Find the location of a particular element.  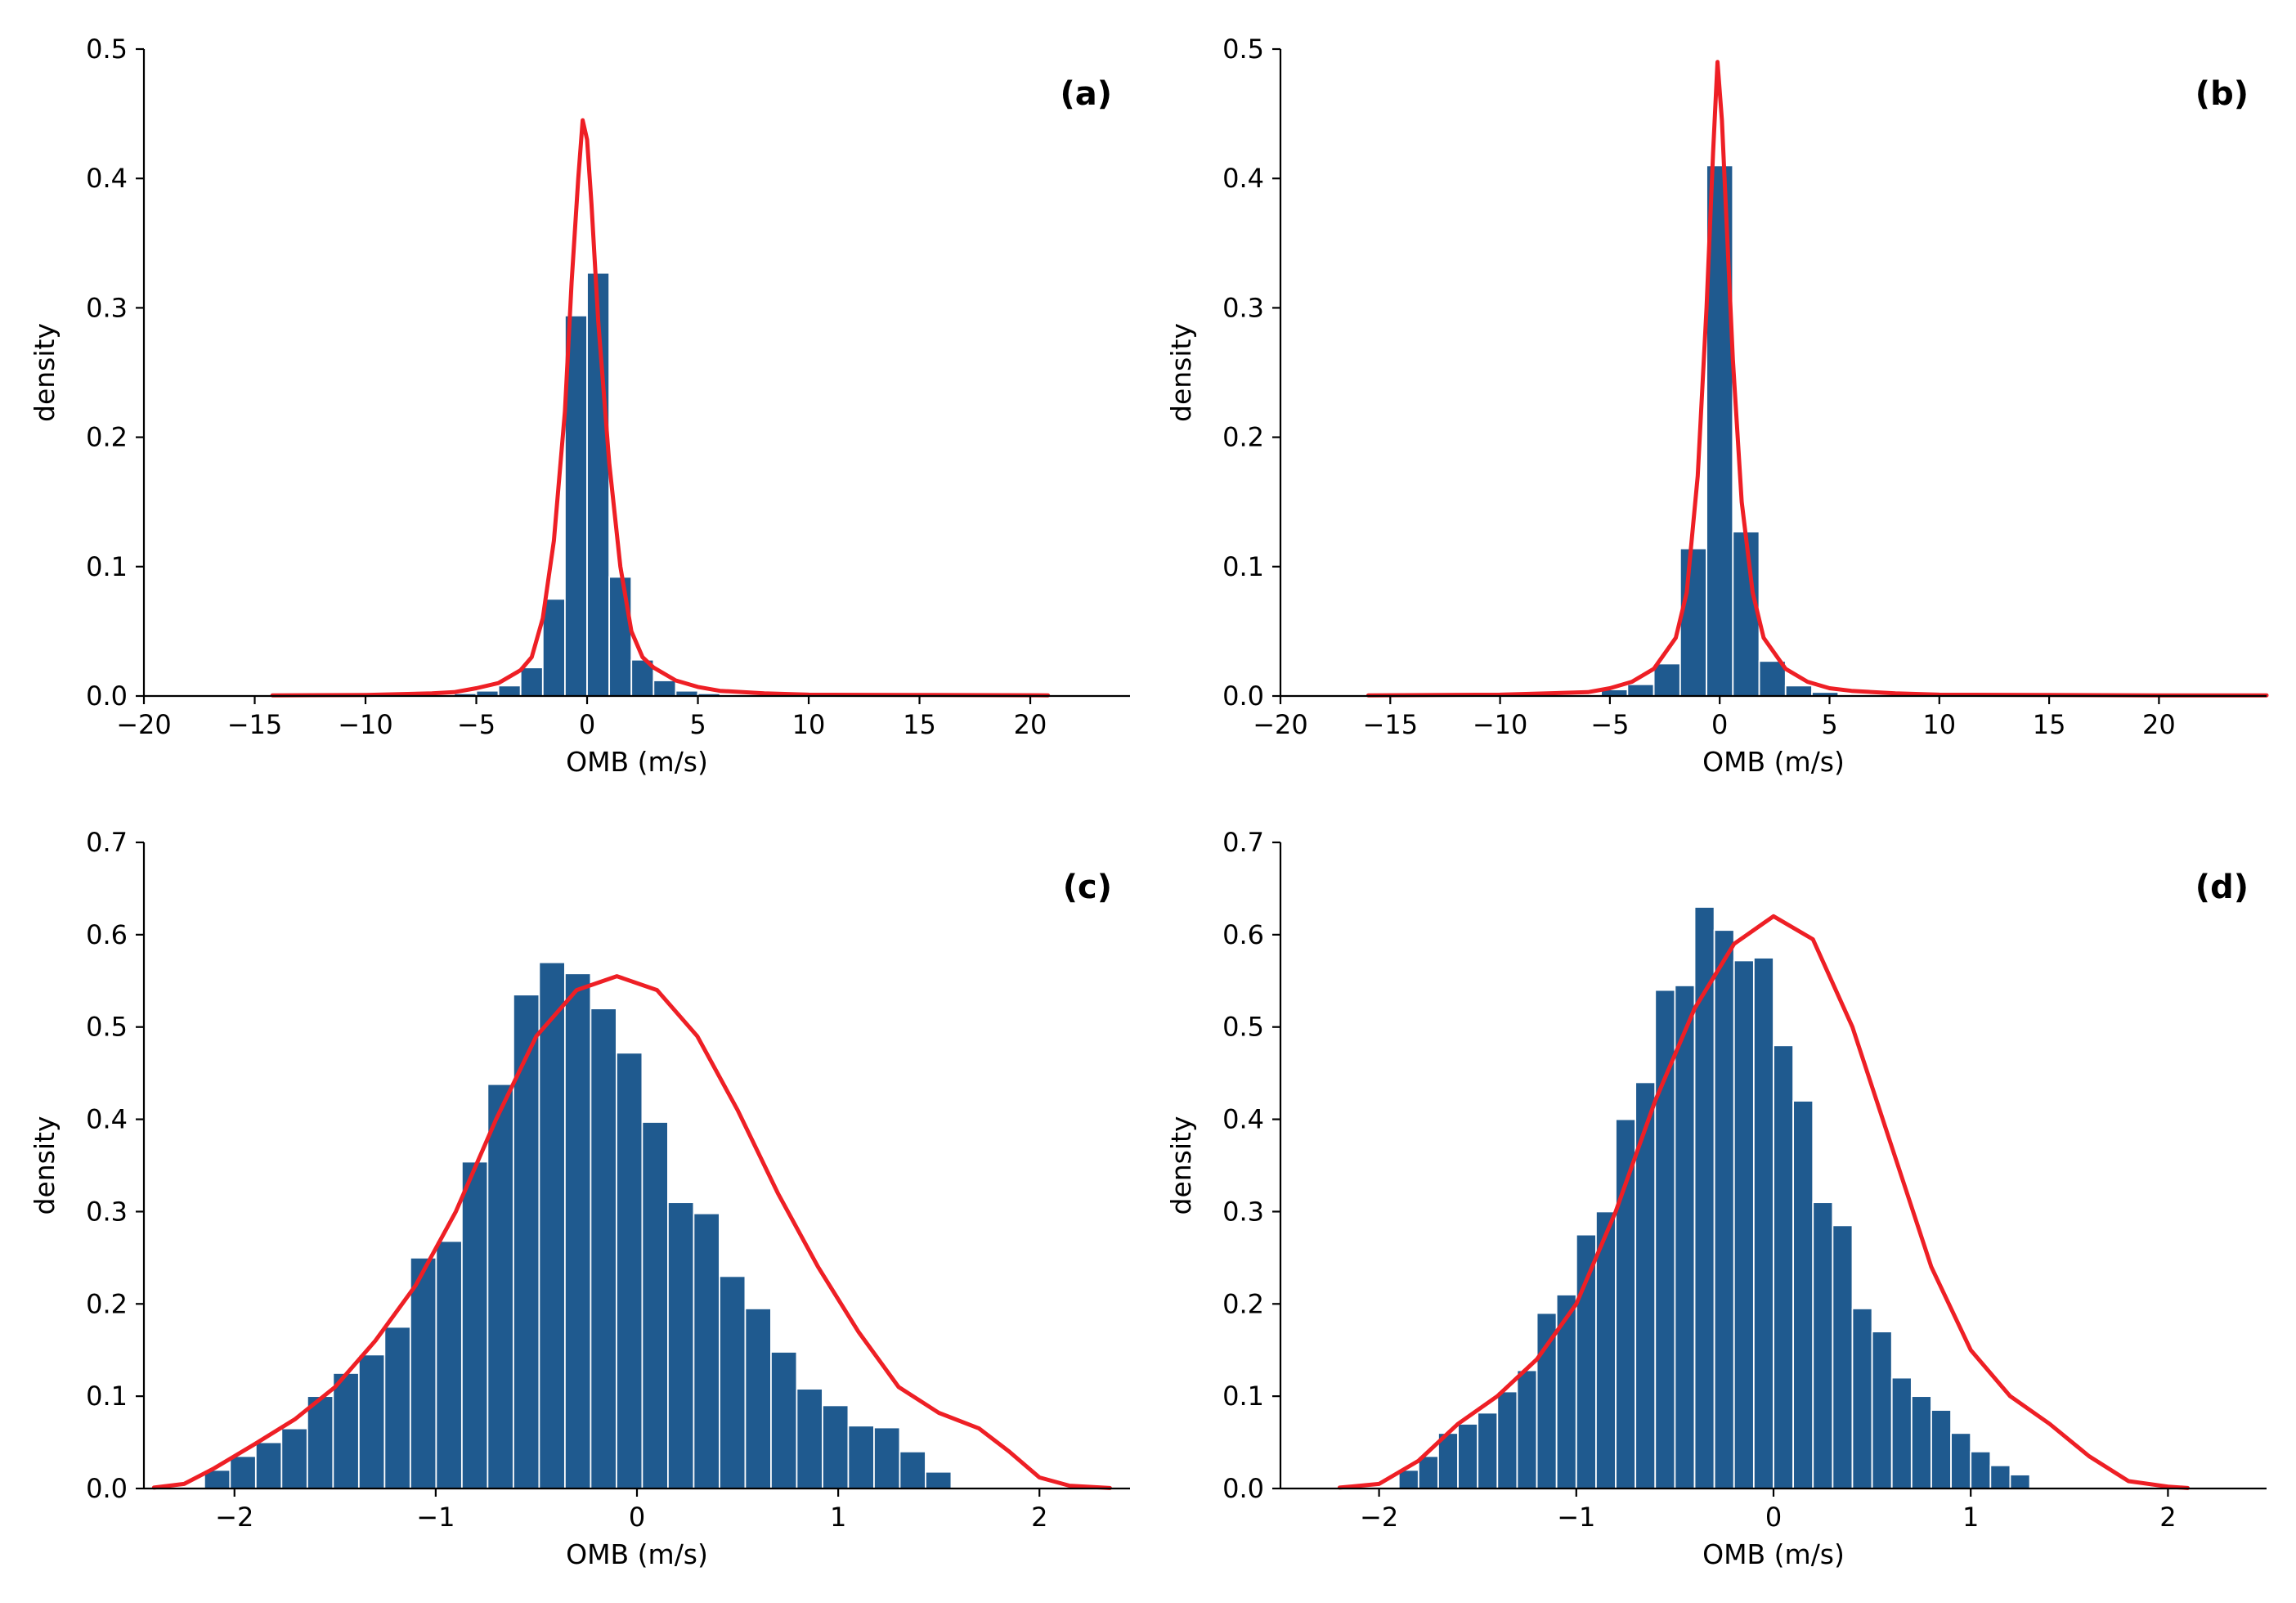

x-tick-label: −20 is located at coordinates (144, 724).